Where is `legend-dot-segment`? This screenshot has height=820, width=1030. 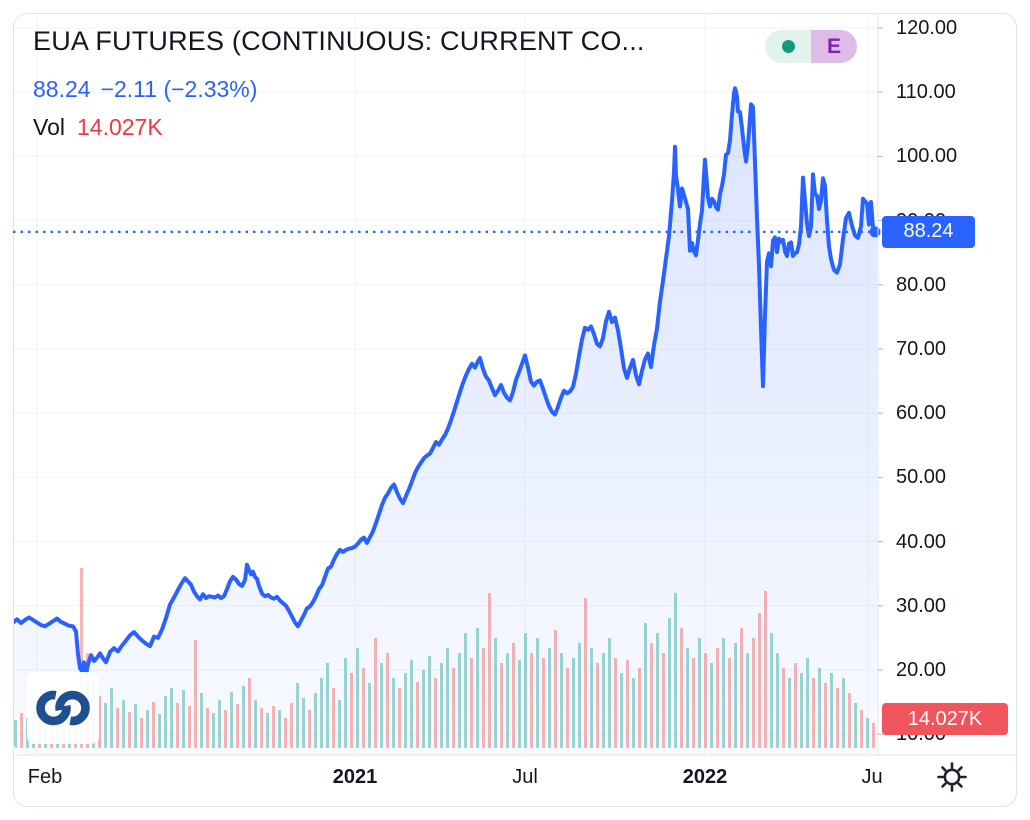
legend-dot-segment is located at coordinates (788, 46).